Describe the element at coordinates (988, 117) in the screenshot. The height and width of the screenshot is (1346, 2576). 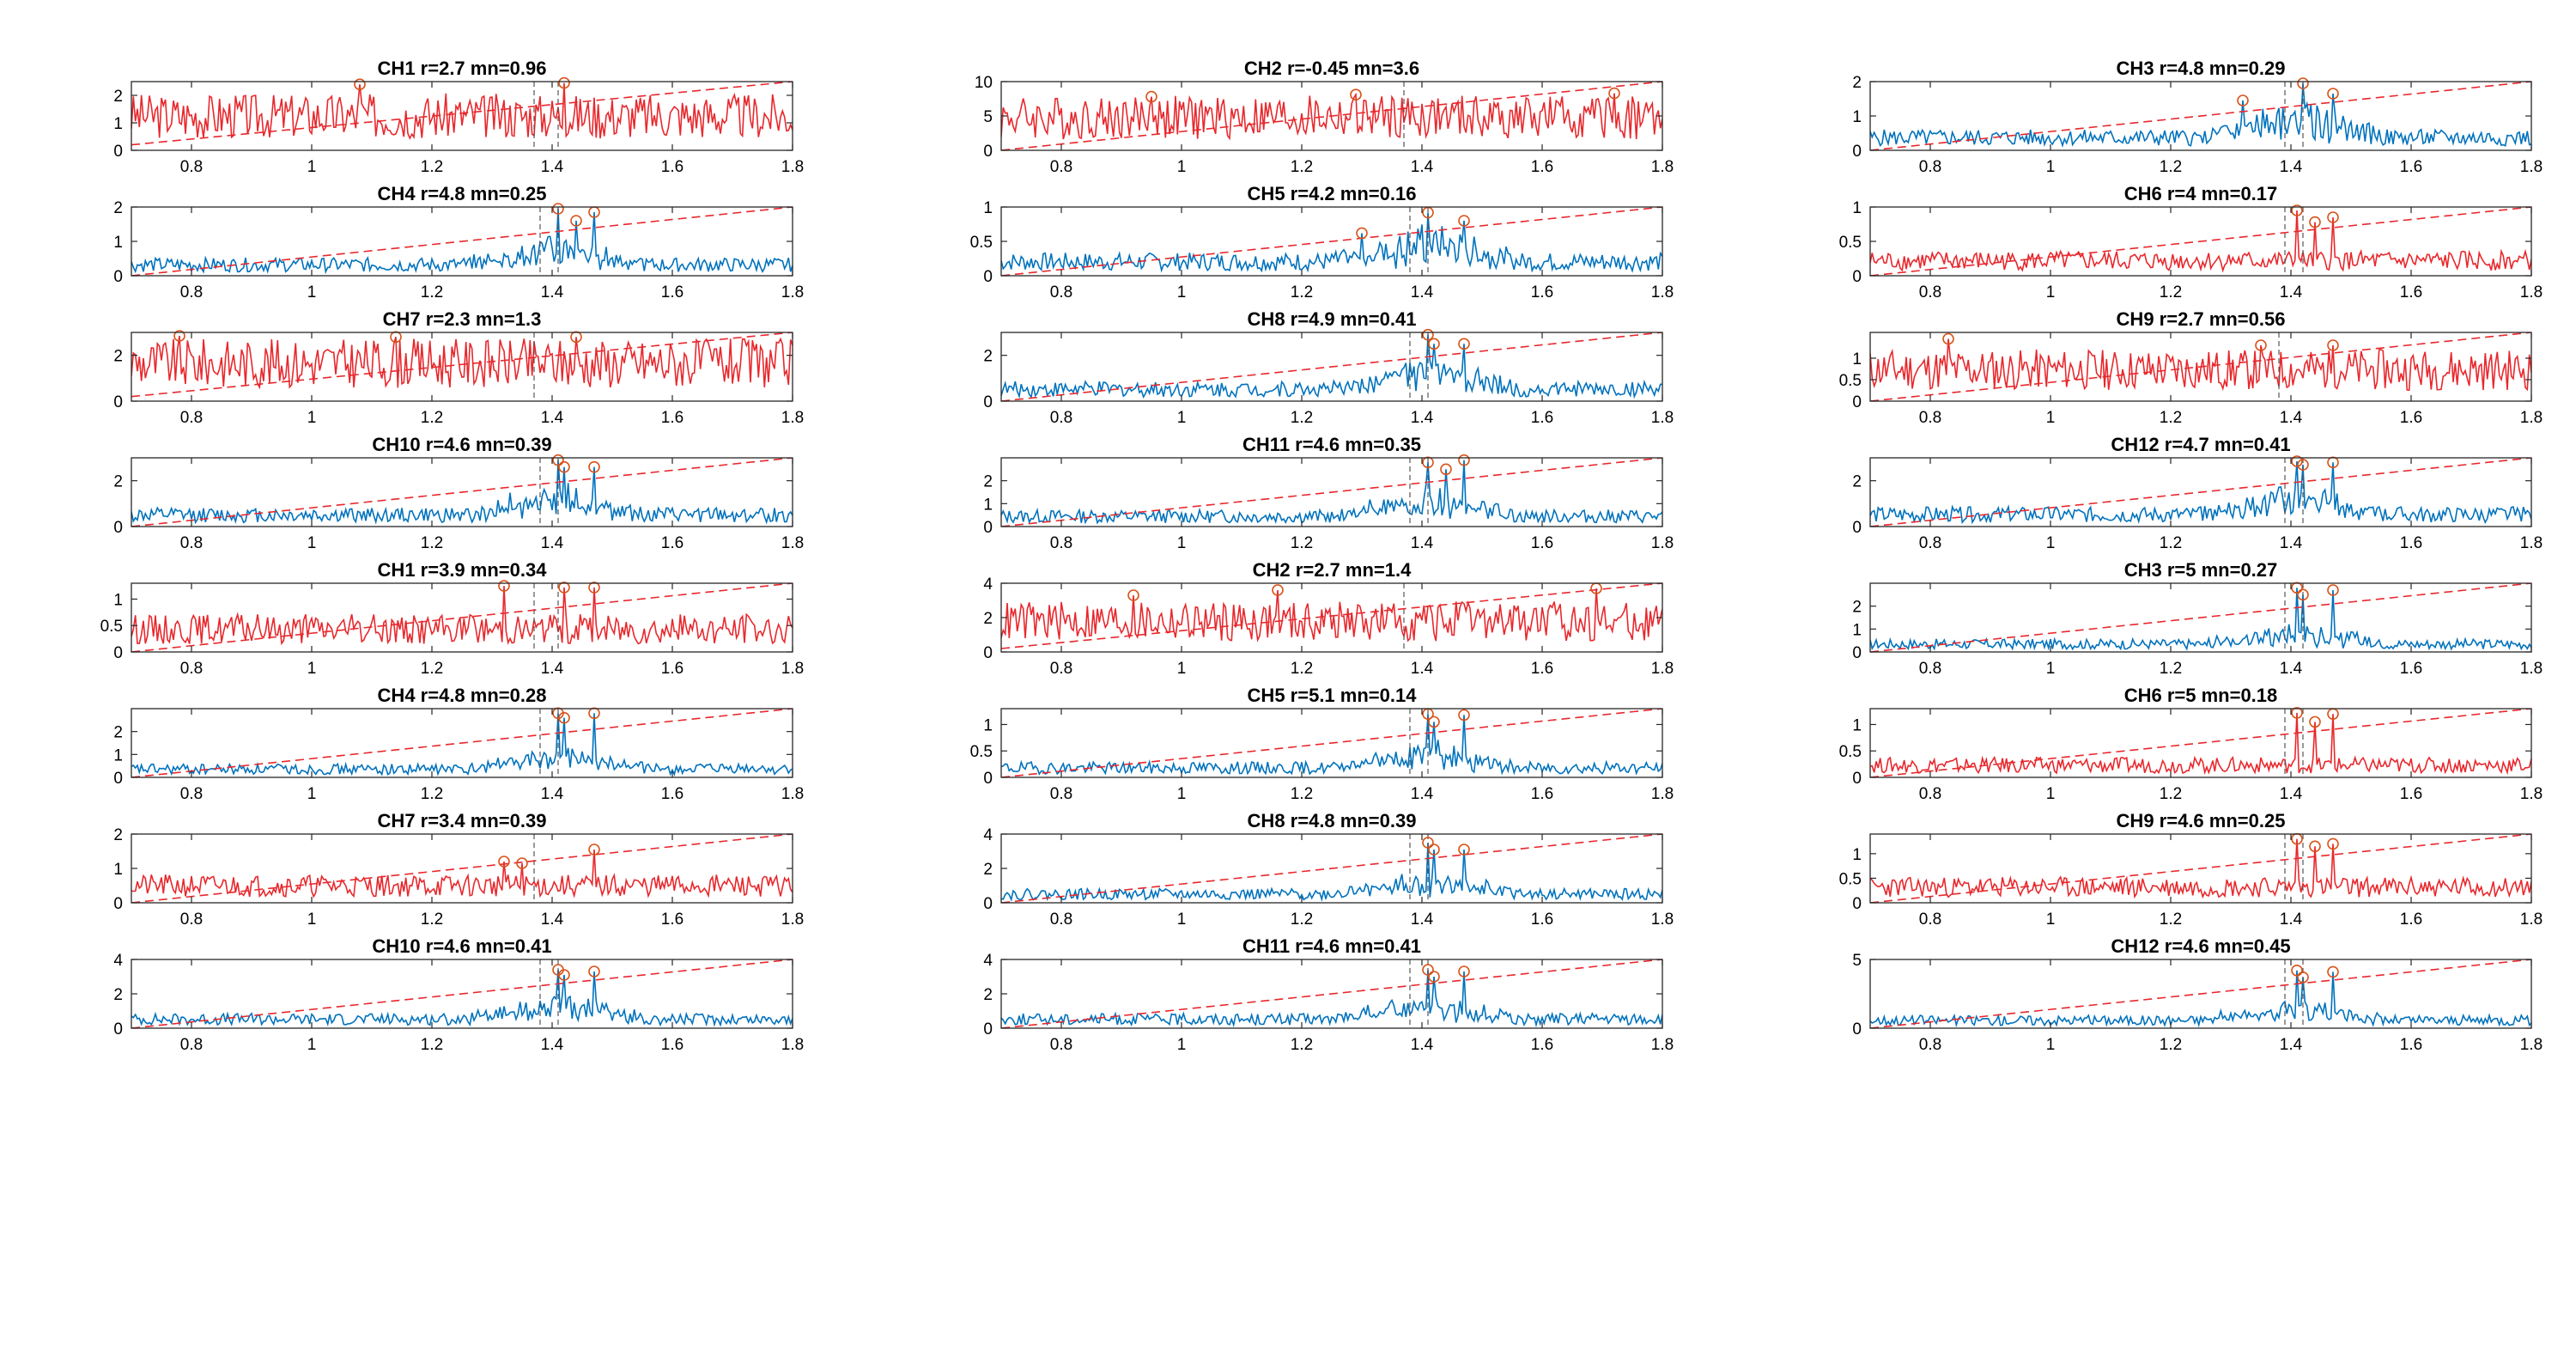
I see `y-tick-label: 5` at that location.